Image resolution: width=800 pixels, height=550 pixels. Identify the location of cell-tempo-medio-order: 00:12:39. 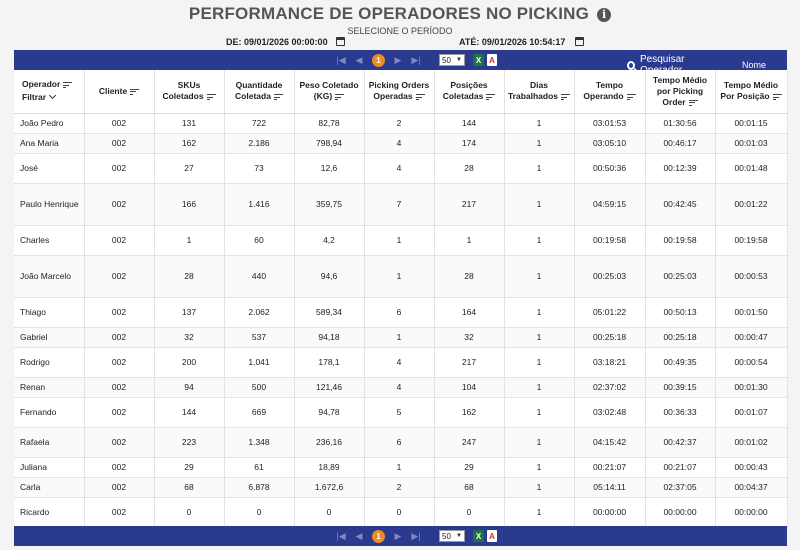
(680, 168).